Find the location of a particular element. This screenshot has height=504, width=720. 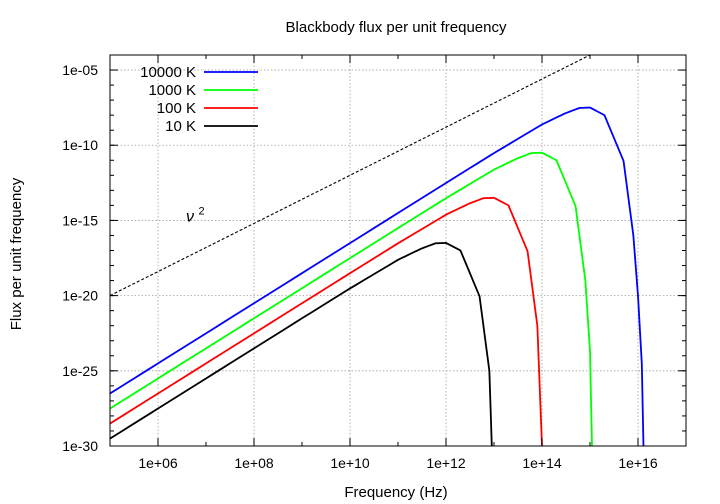

legend-label: 10000 K is located at coordinates (168, 72).